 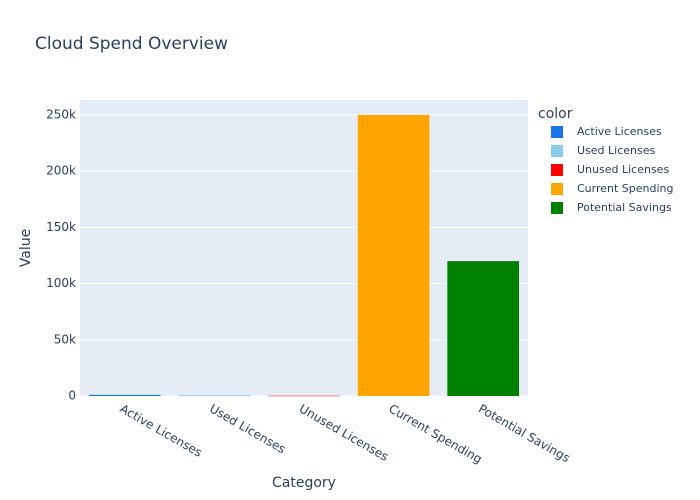 I want to click on legend-title: color, so click(x=555, y=114).